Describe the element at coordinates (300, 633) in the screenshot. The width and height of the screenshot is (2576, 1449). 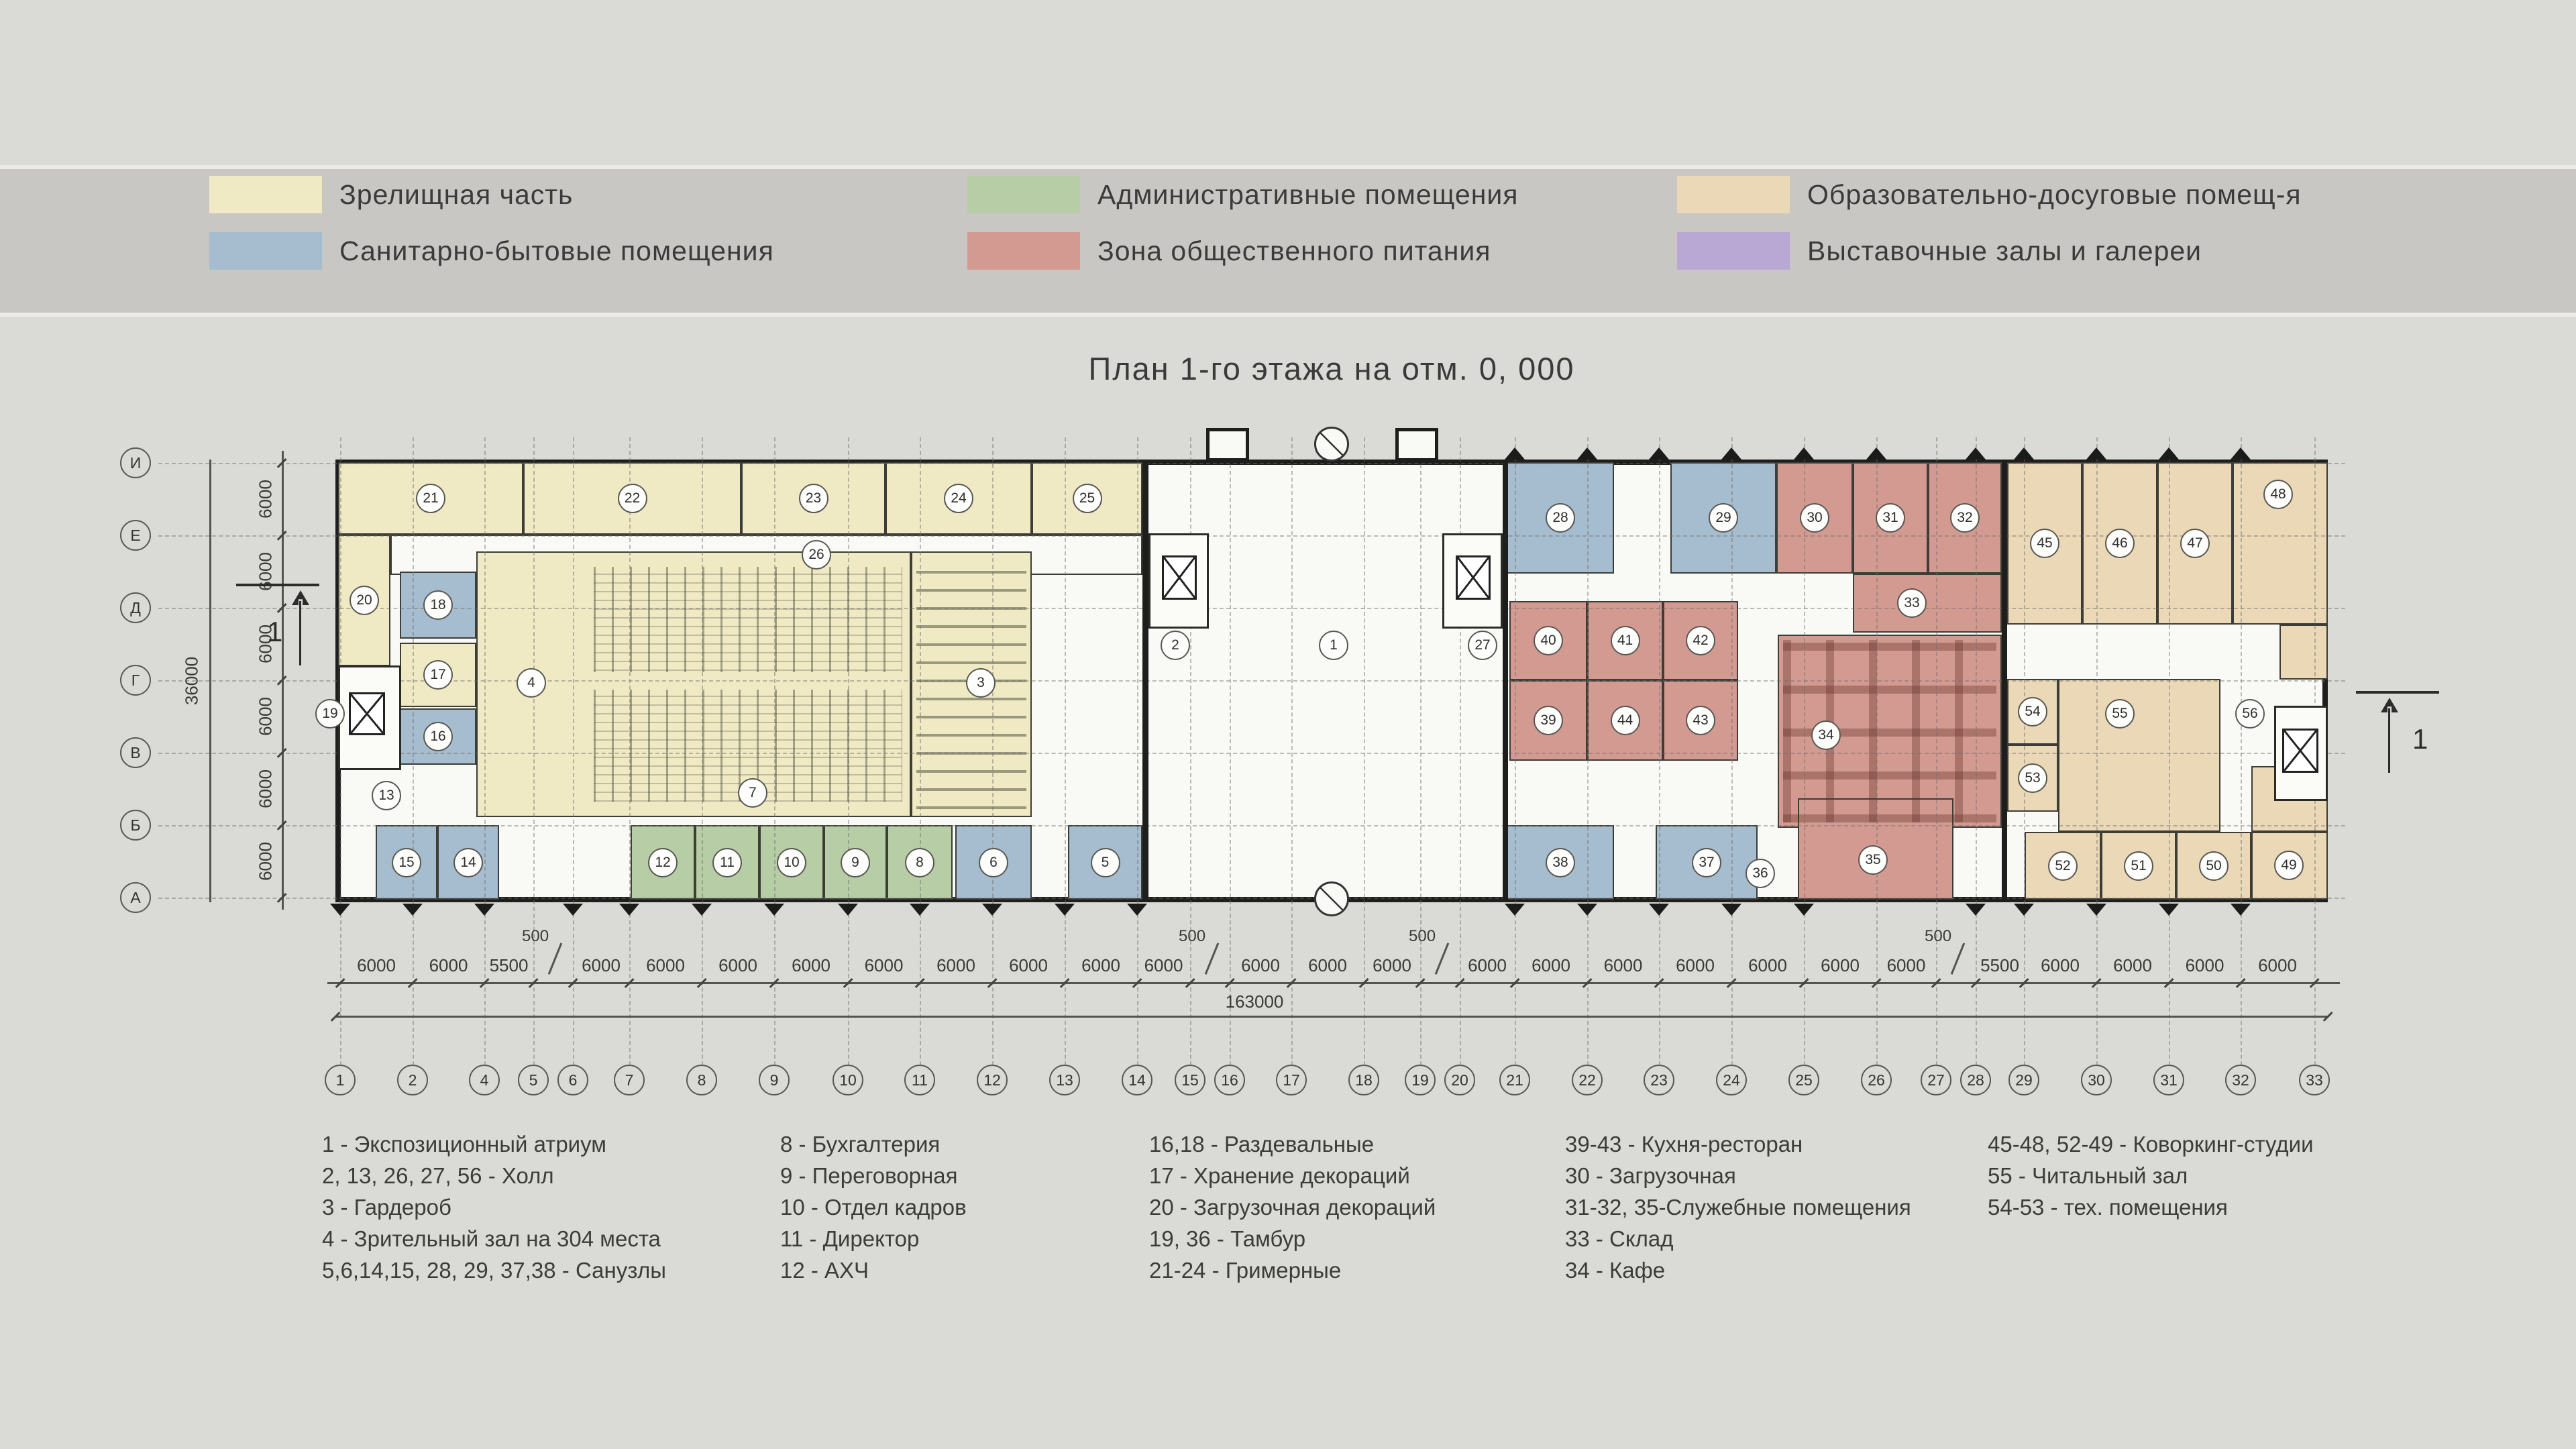
I see `section-mark-stem` at that location.